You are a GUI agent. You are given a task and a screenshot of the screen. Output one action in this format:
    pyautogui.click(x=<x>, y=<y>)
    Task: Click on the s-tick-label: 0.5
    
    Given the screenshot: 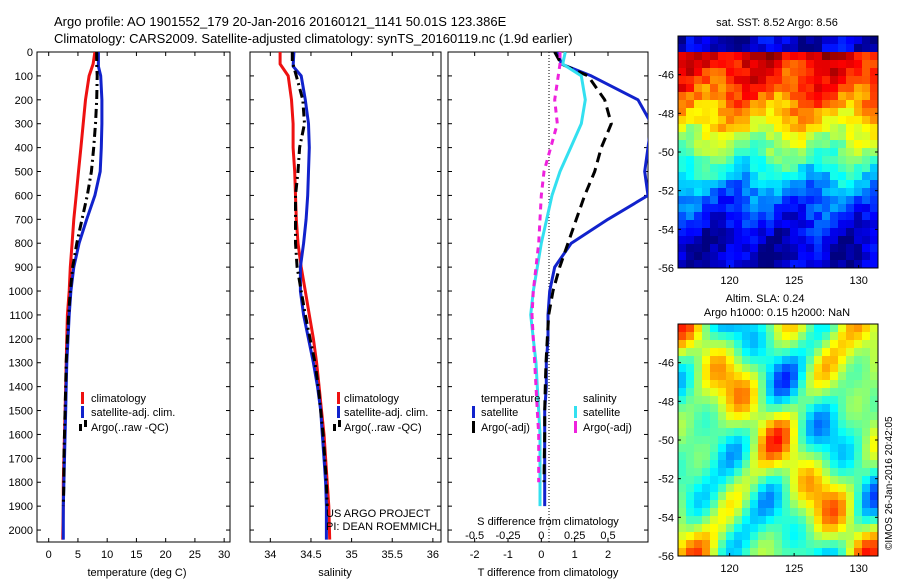 What is the action you would take?
    pyautogui.click(x=607, y=536)
    